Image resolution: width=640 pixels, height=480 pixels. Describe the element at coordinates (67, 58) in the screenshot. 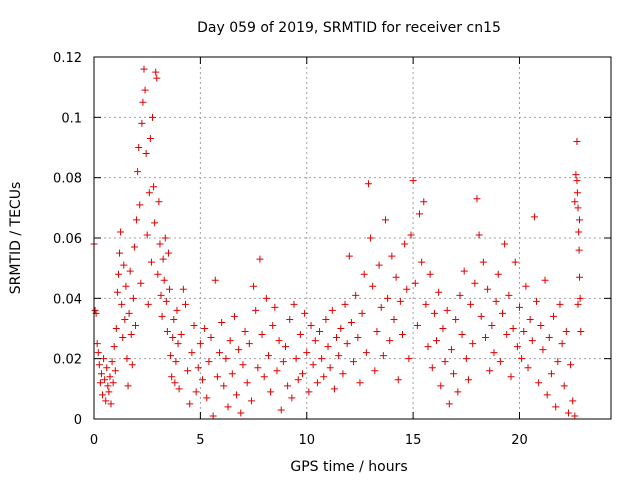

I see `y-tick-label: 0.12` at that location.